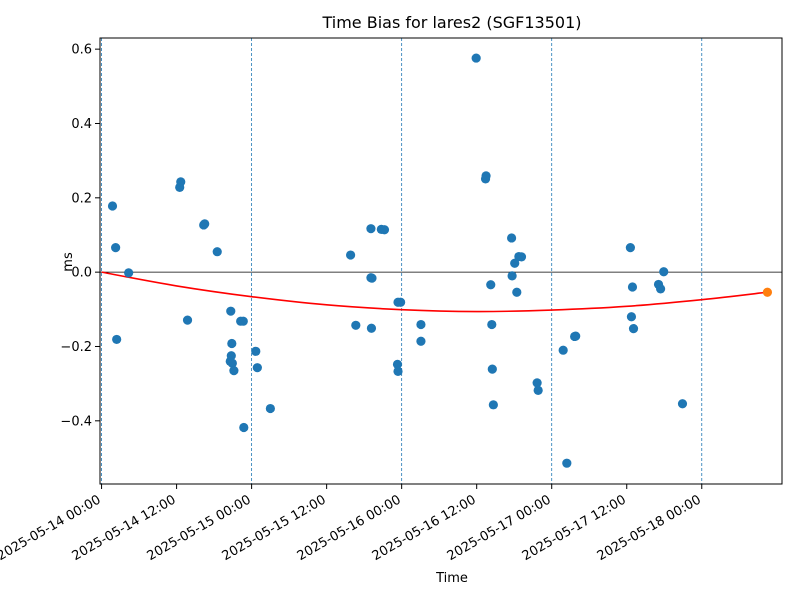  I want to click on fit-curve, so click(434, 292).